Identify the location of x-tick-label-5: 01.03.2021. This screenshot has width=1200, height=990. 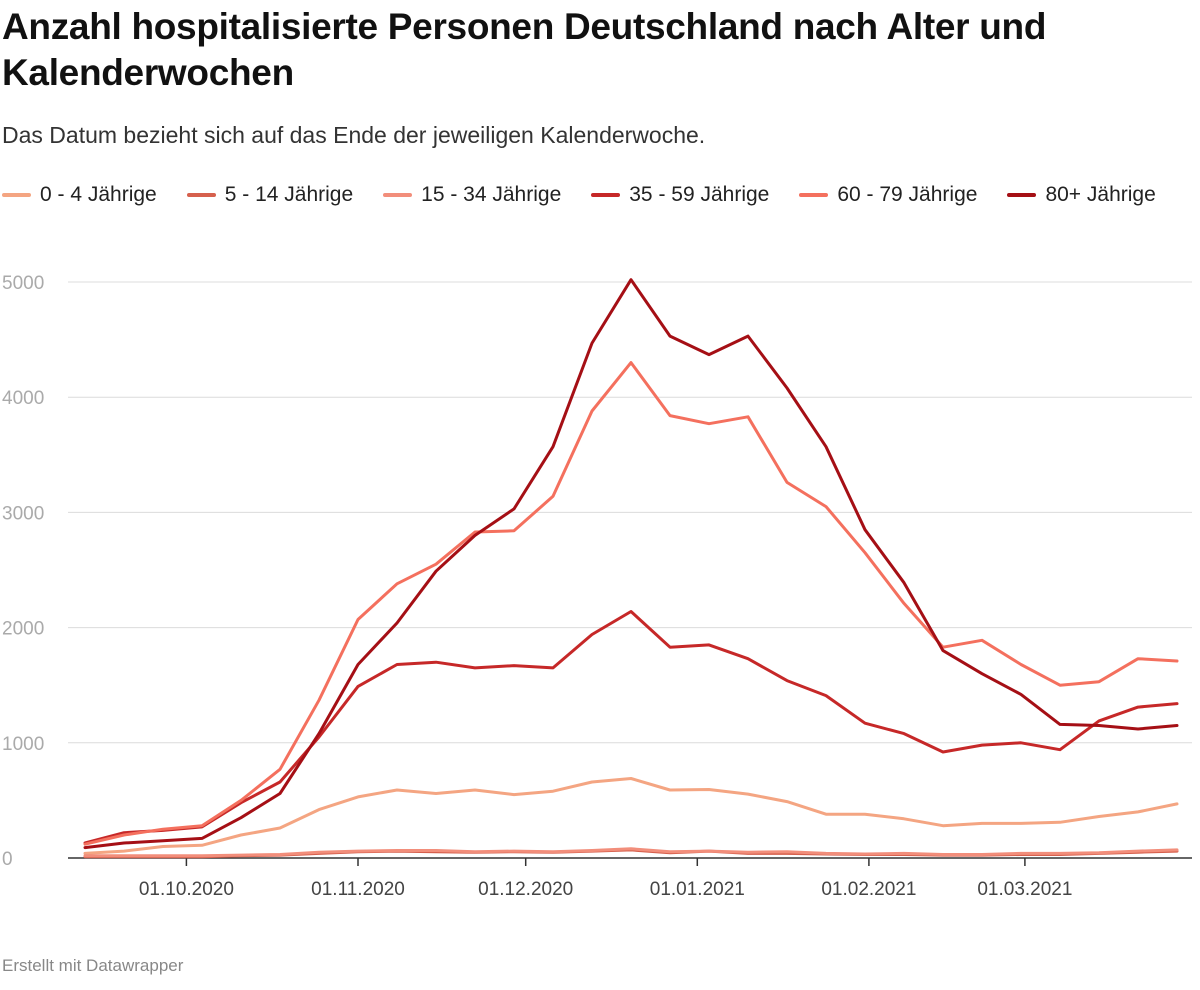
(1024, 889).